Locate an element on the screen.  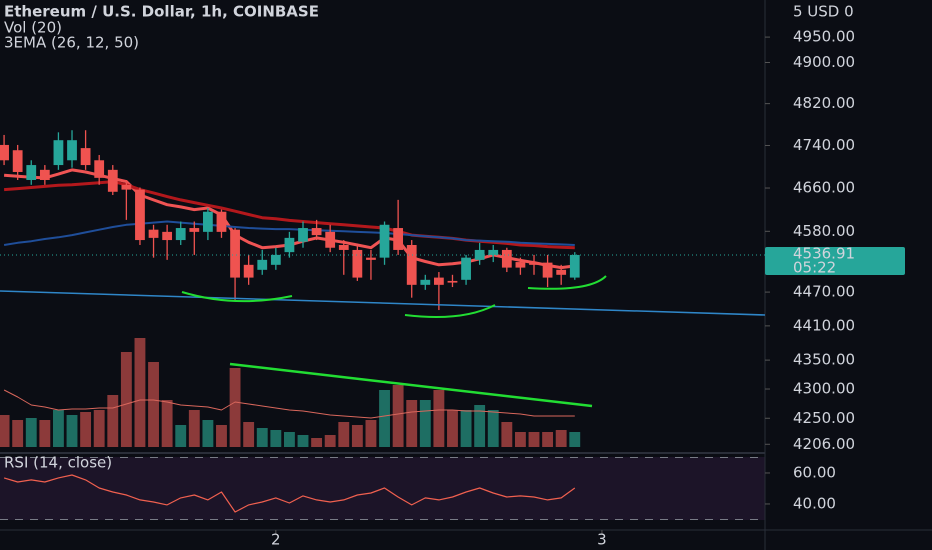
y-tick-label: 4950.00 is located at coordinates (824, 37).